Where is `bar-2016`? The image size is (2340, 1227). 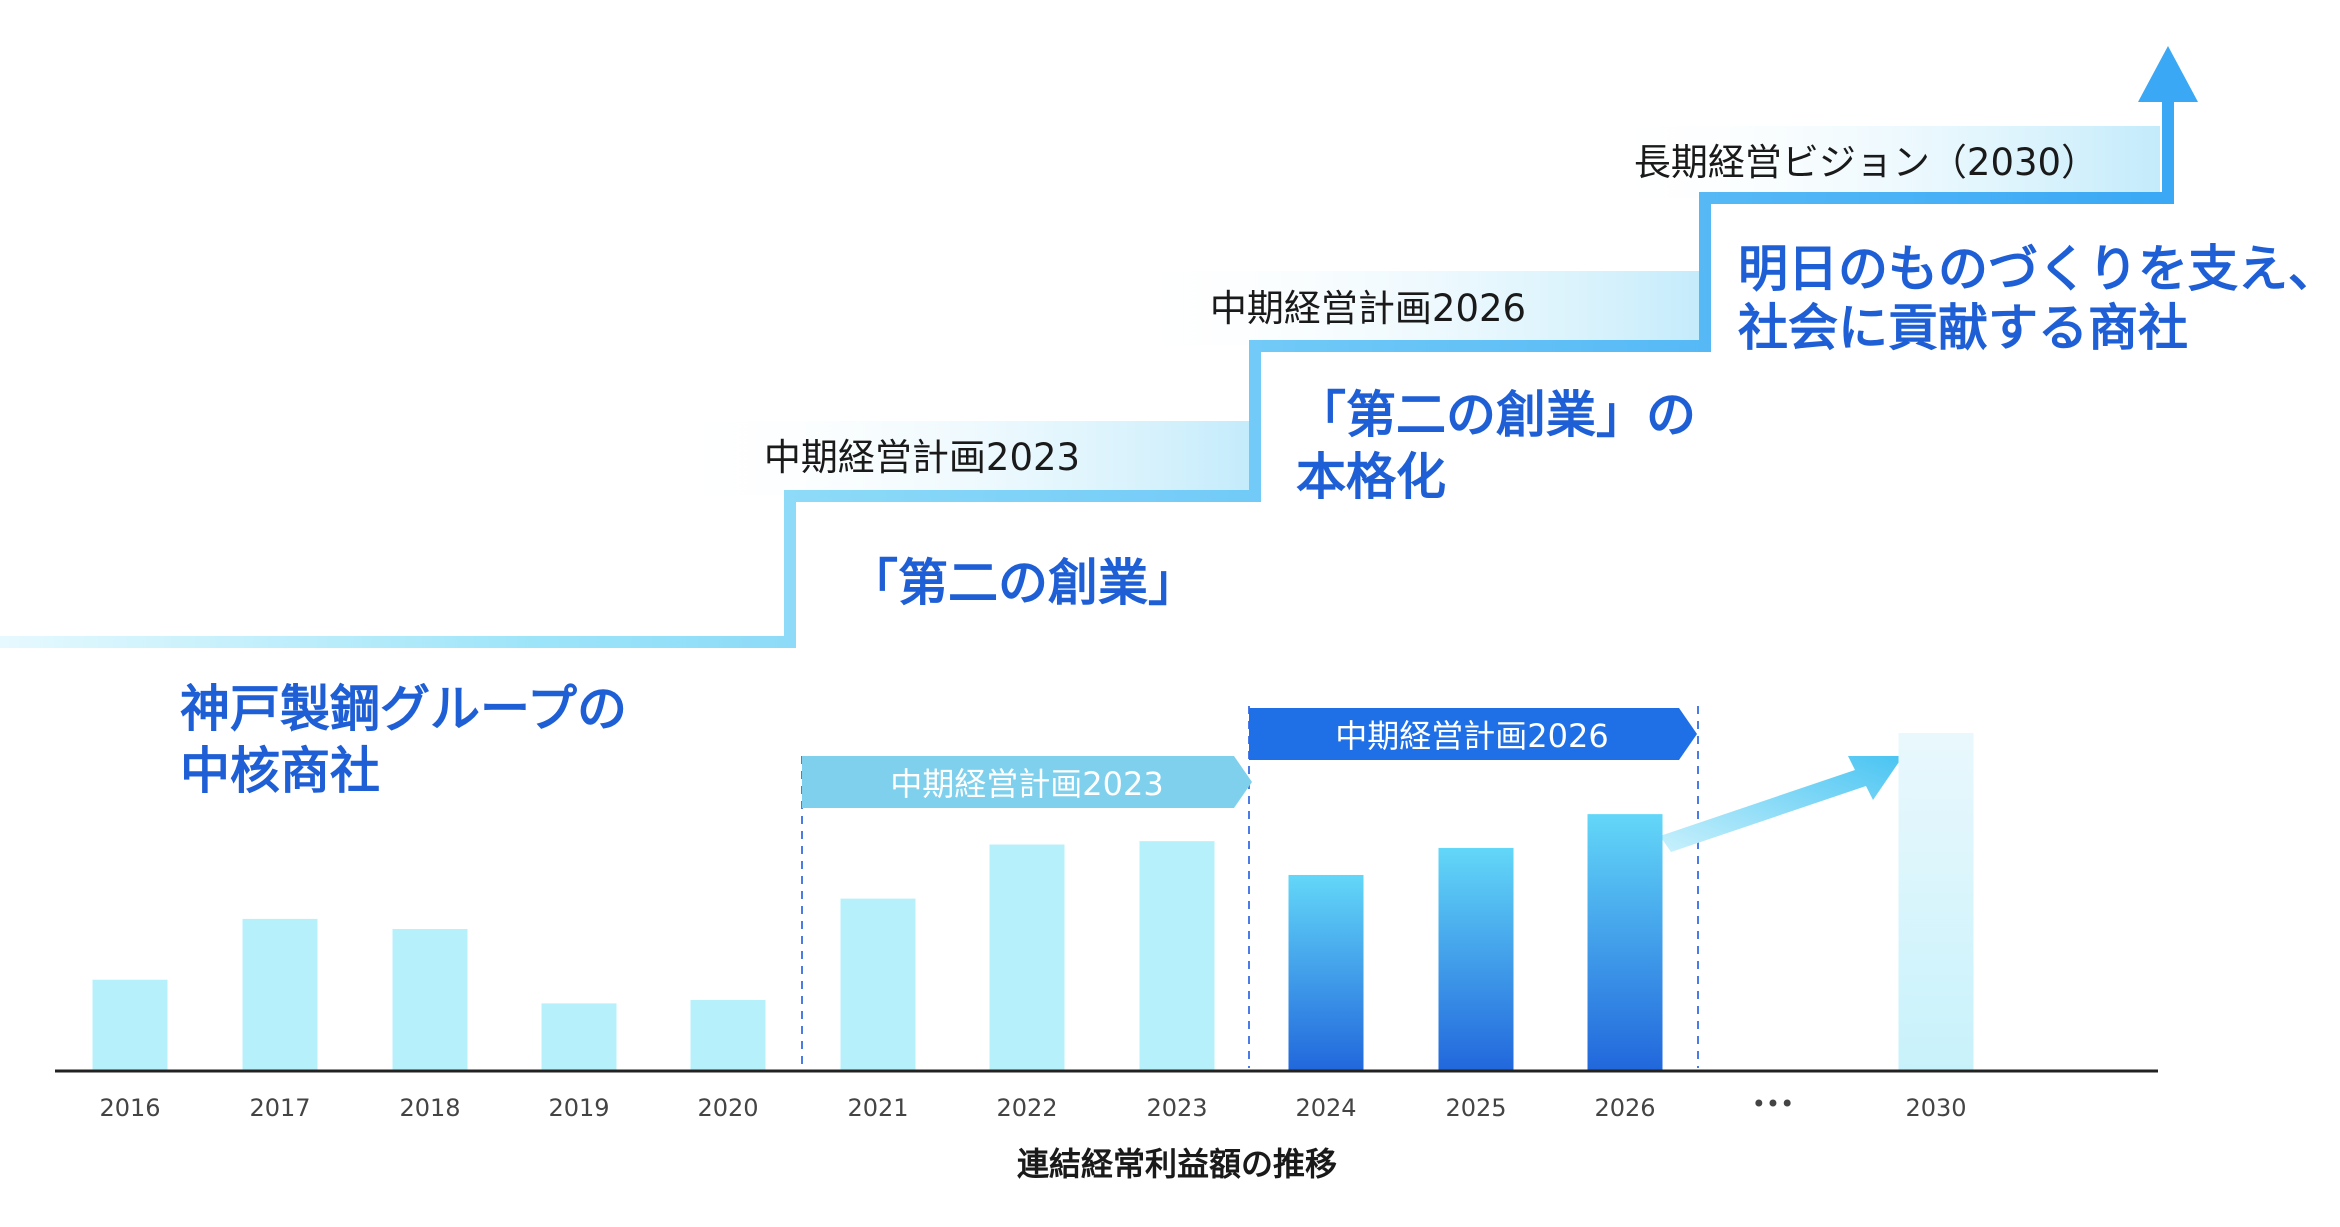 bar-2016 is located at coordinates (130, 1025).